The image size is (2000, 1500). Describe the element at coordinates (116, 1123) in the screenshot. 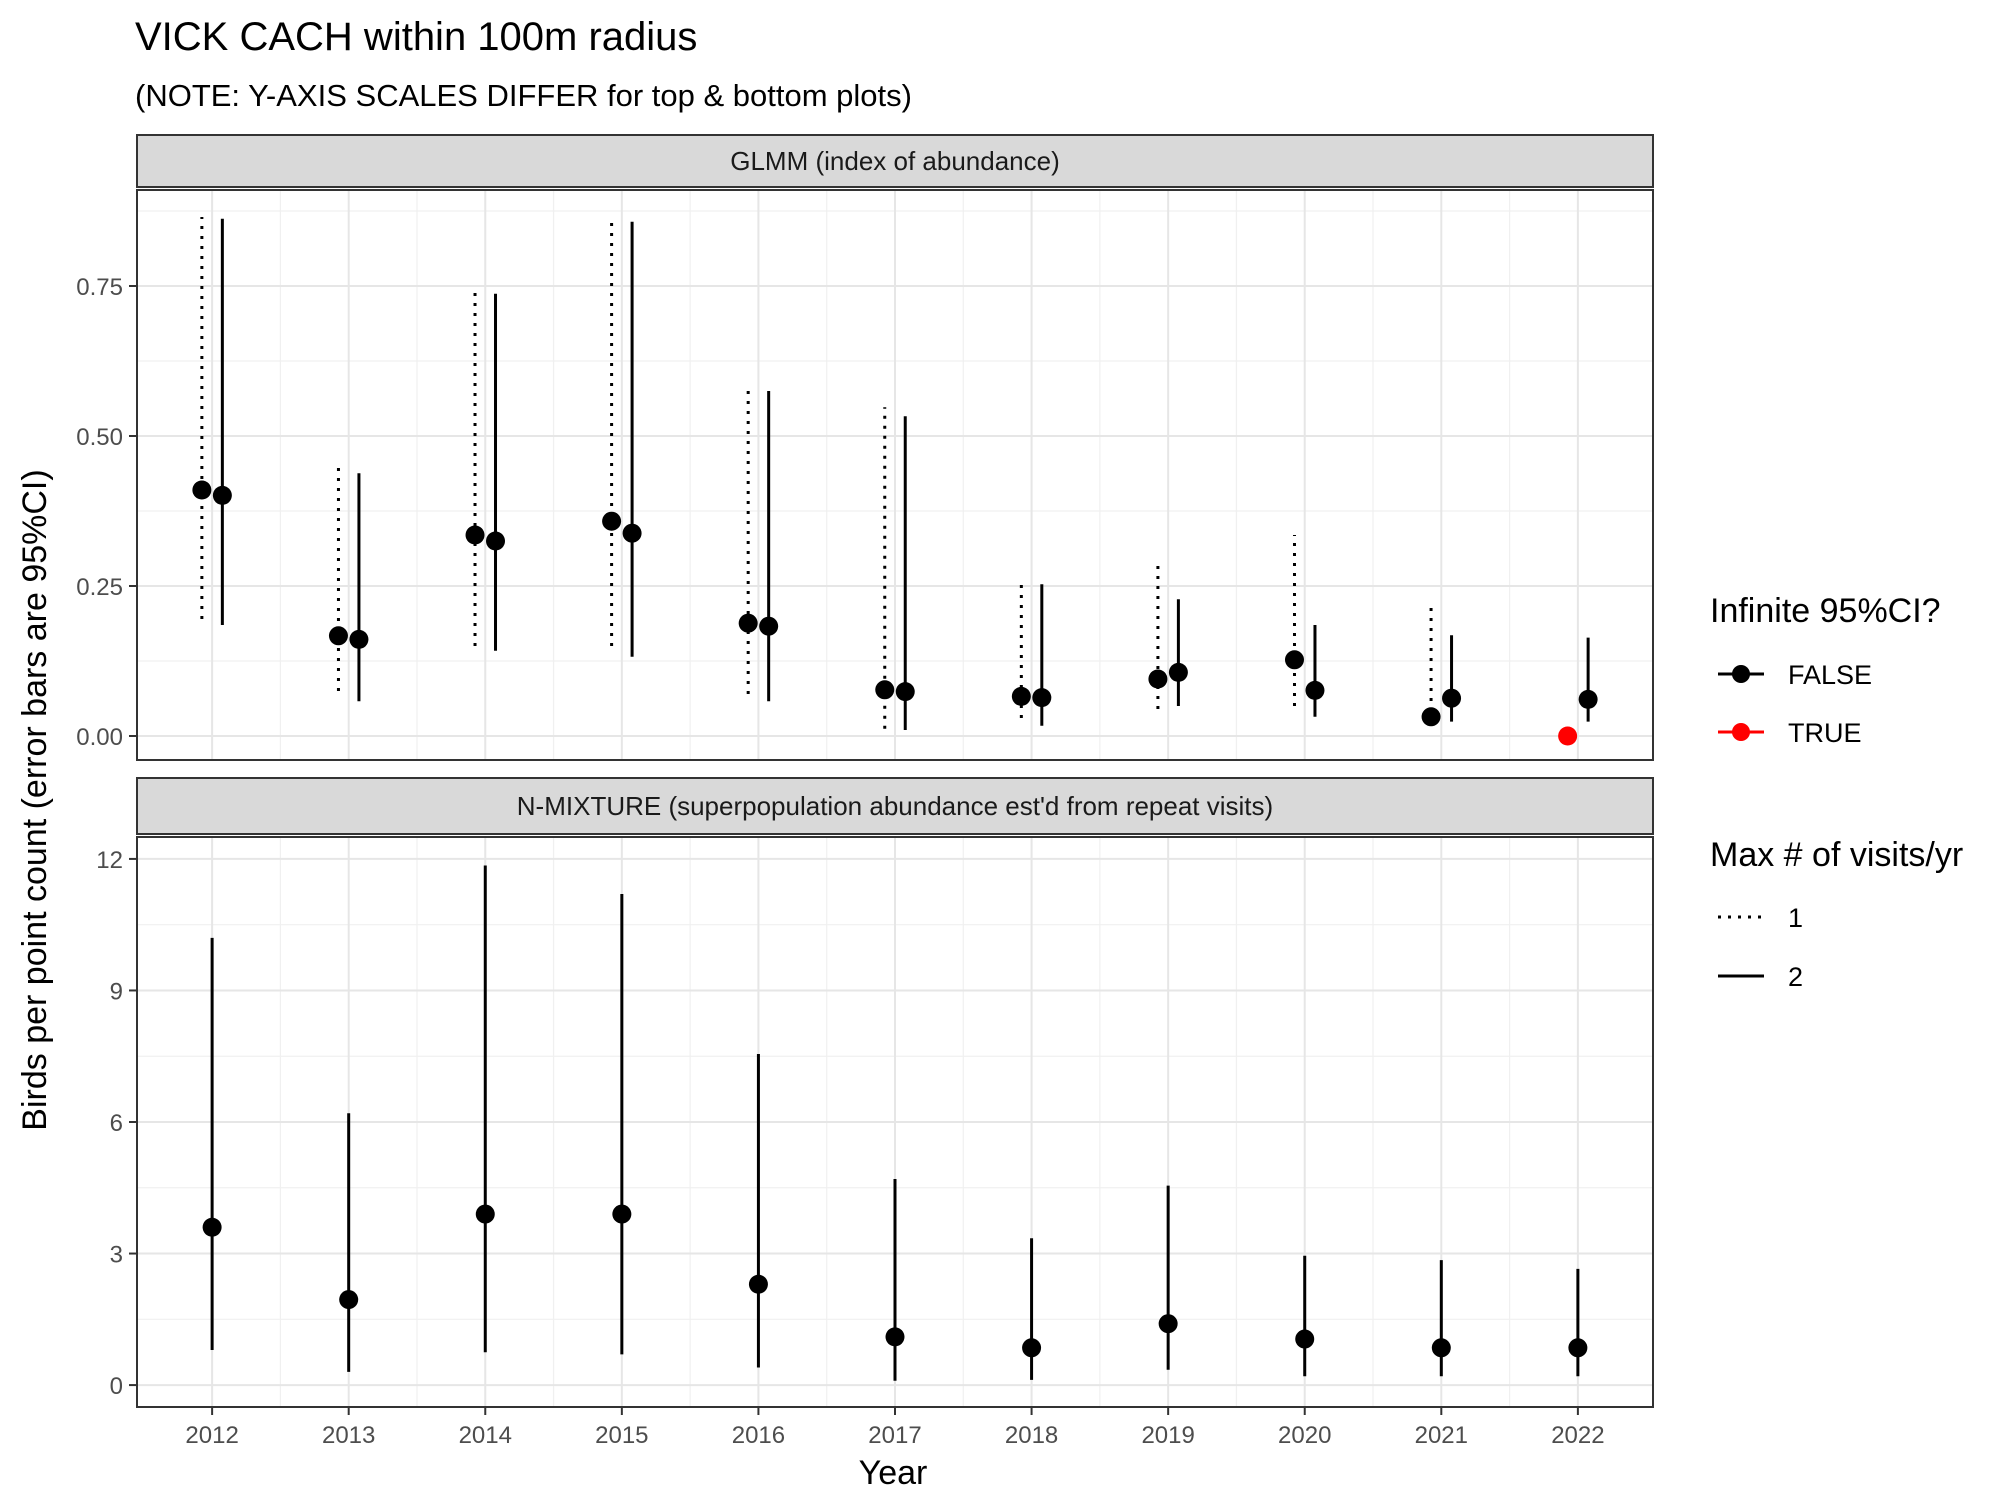

I see `y-tick-label: 6` at that location.